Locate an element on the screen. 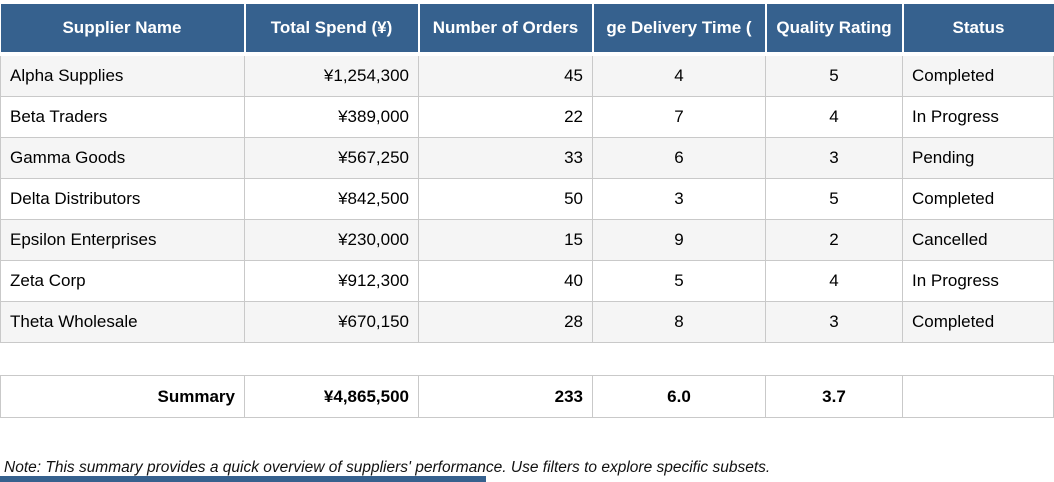  summary-quality-rating: 3.7 is located at coordinates (834, 396).